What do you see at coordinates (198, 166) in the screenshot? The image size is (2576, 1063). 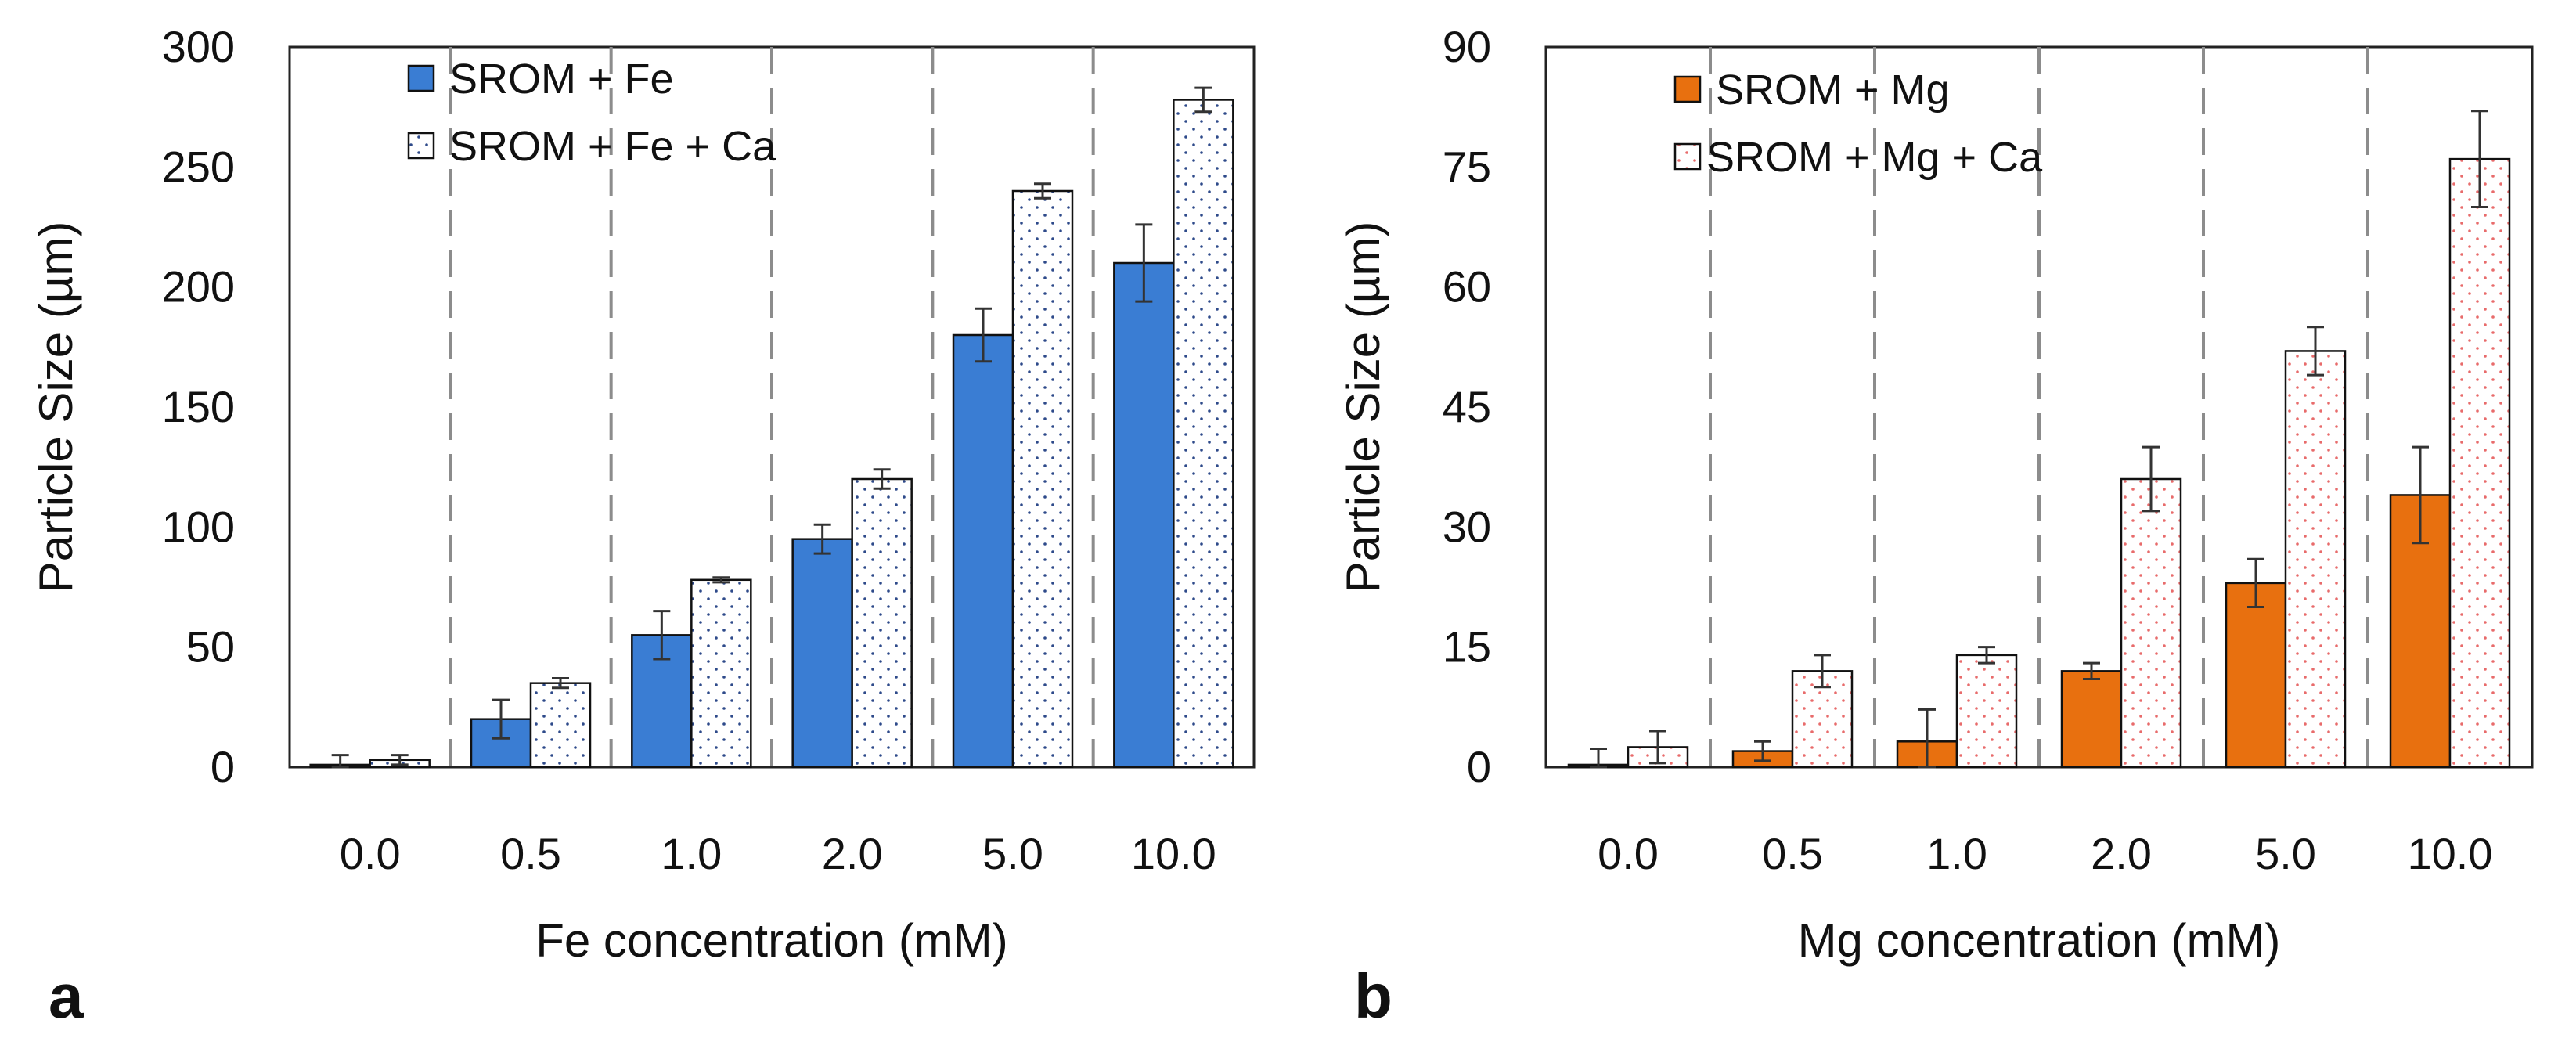 I see `y-tick-label: 250` at bounding box center [198, 166].